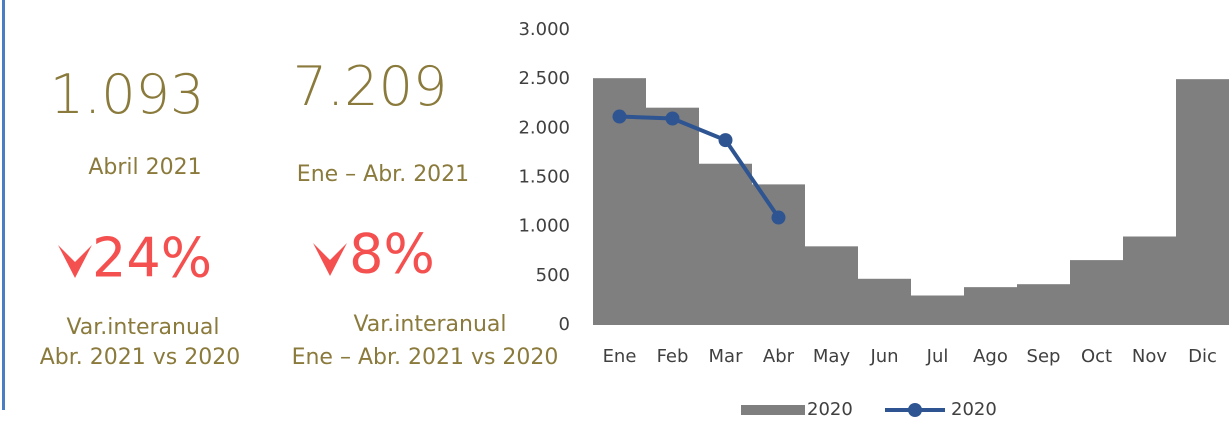 This screenshot has width=1229, height=421. I want to click on y-tick-label: 3.000, so click(544, 29).